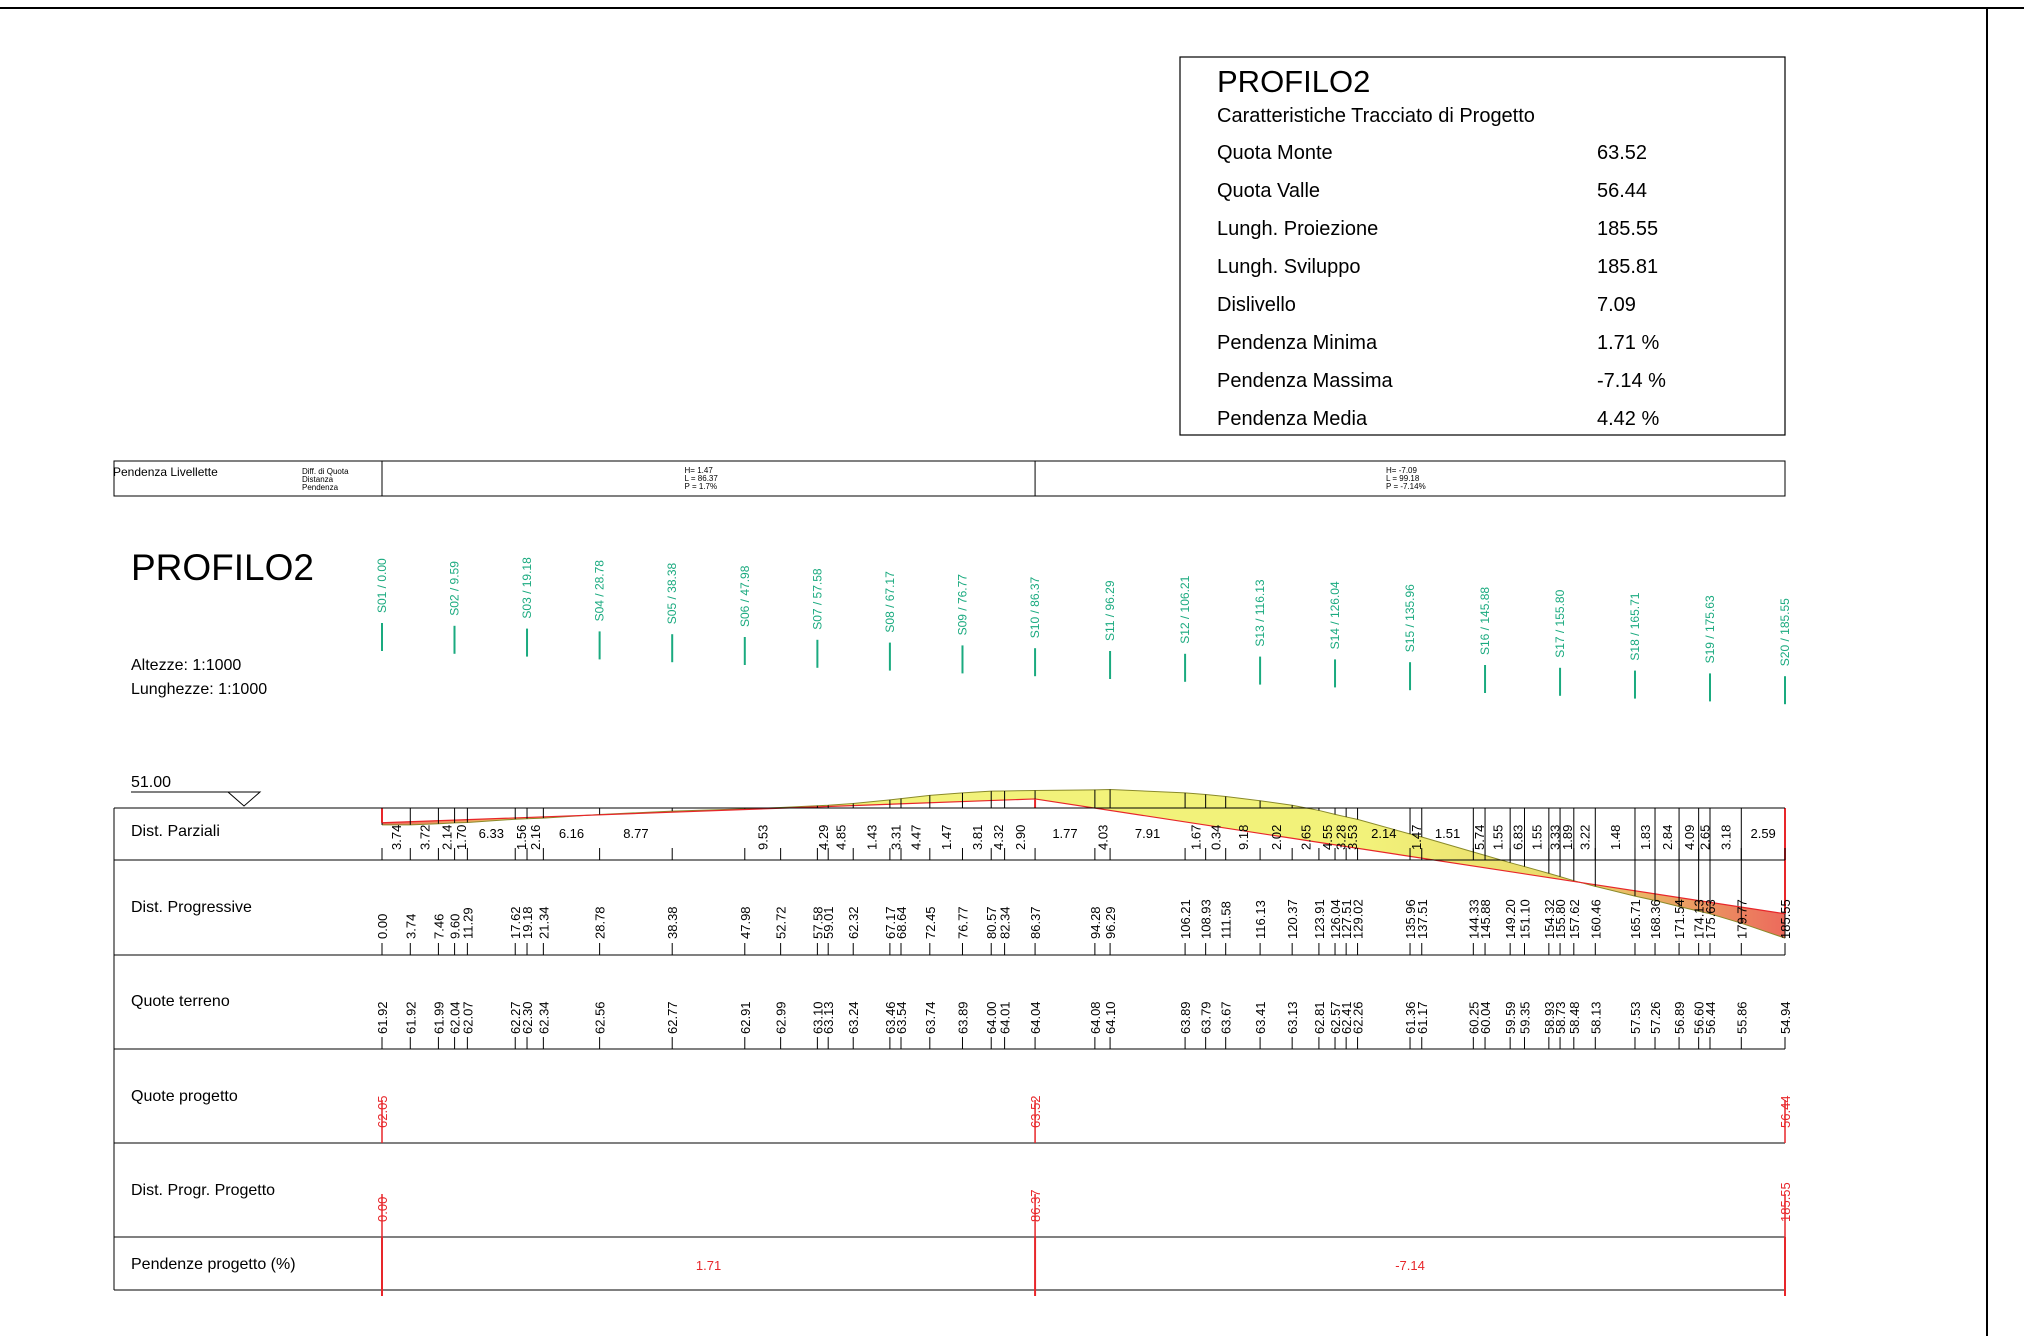 The image size is (2024, 1336). What do you see at coordinates (1567, 837) in the screenshot?
I see `dist-parziale-value: 1.89` at bounding box center [1567, 837].